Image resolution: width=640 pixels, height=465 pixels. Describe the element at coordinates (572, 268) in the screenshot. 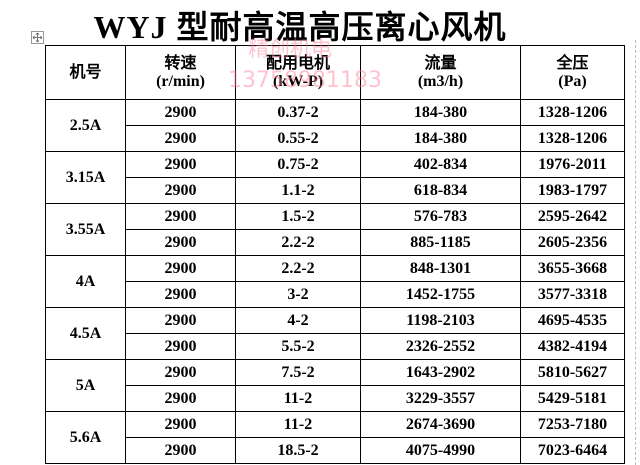

I see `data-cell: 3655-3668` at that location.